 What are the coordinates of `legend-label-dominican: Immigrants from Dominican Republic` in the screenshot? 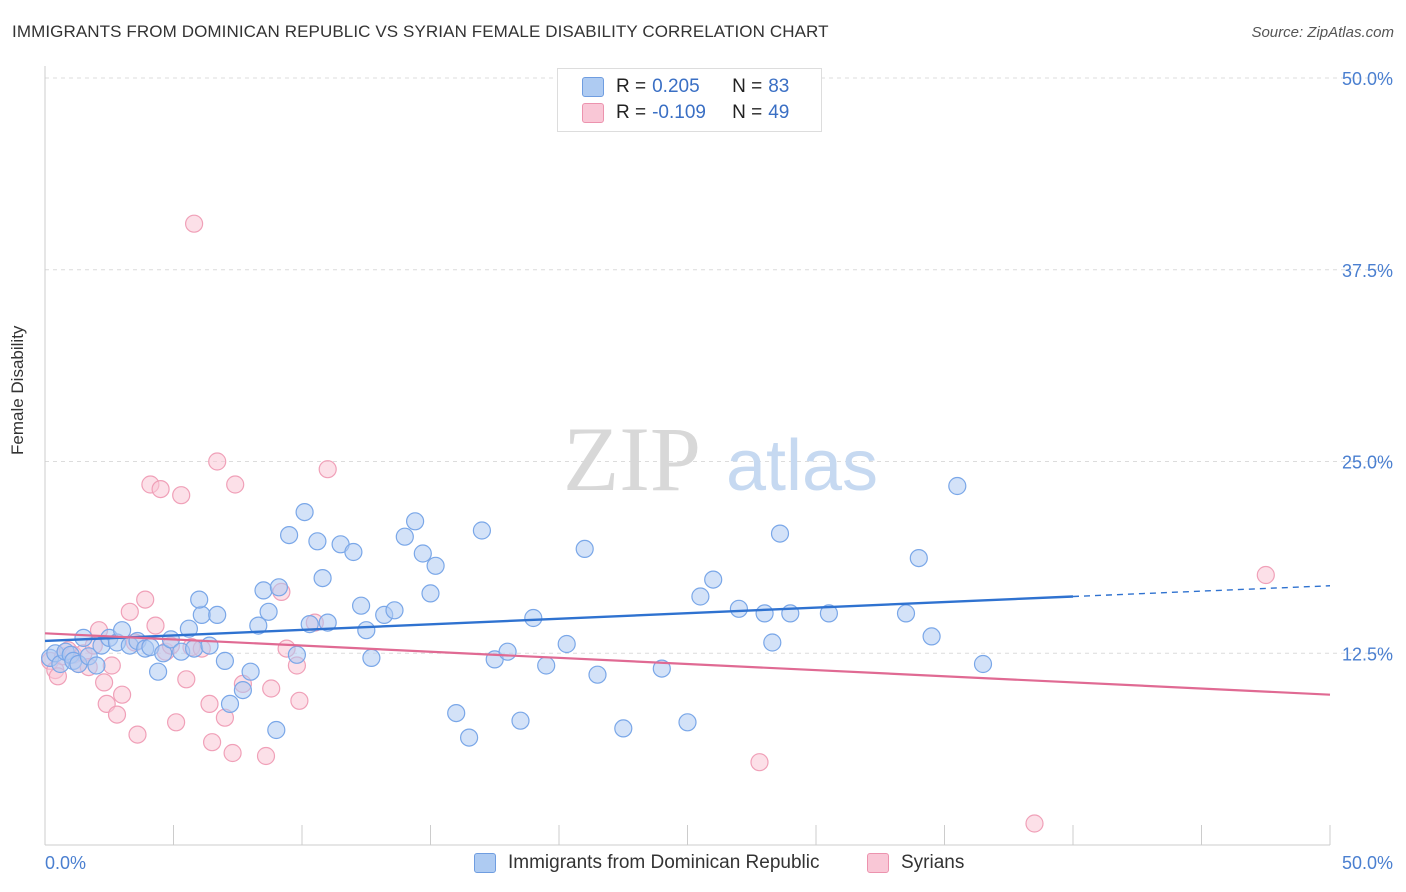 It's located at (664, 862).